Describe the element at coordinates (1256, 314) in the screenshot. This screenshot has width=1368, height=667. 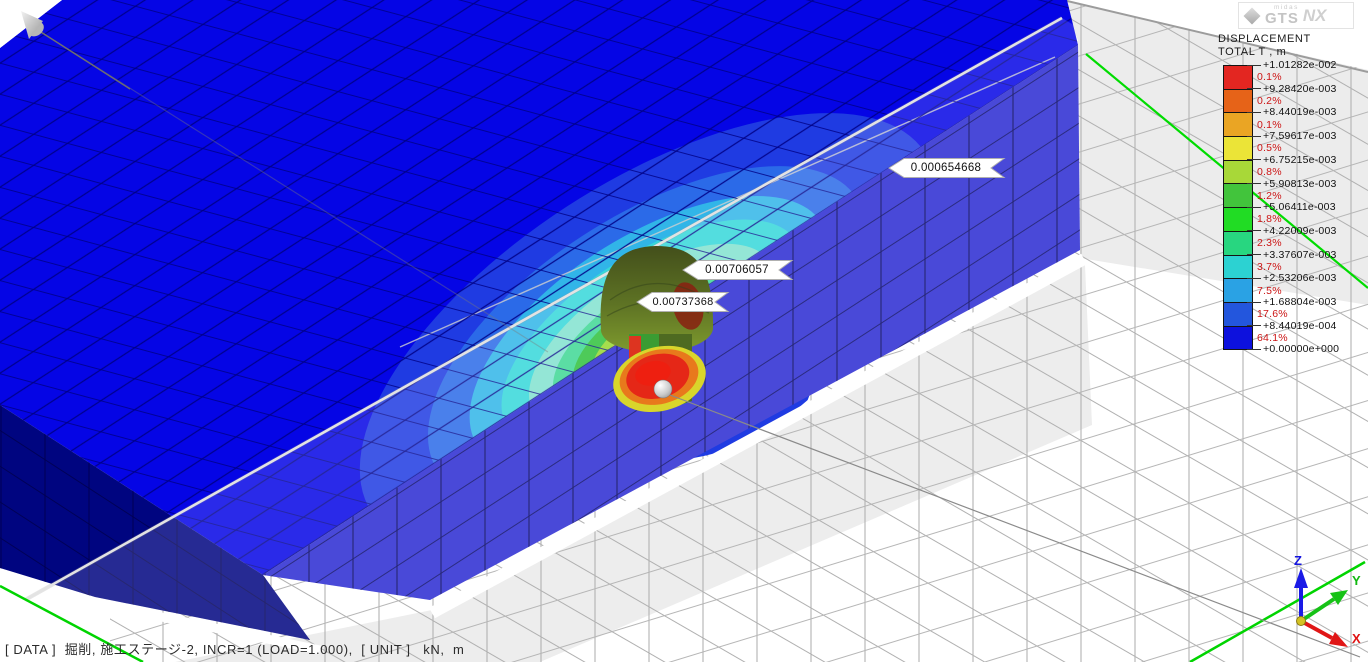
I see `legend-band: 17.6%` at that location.